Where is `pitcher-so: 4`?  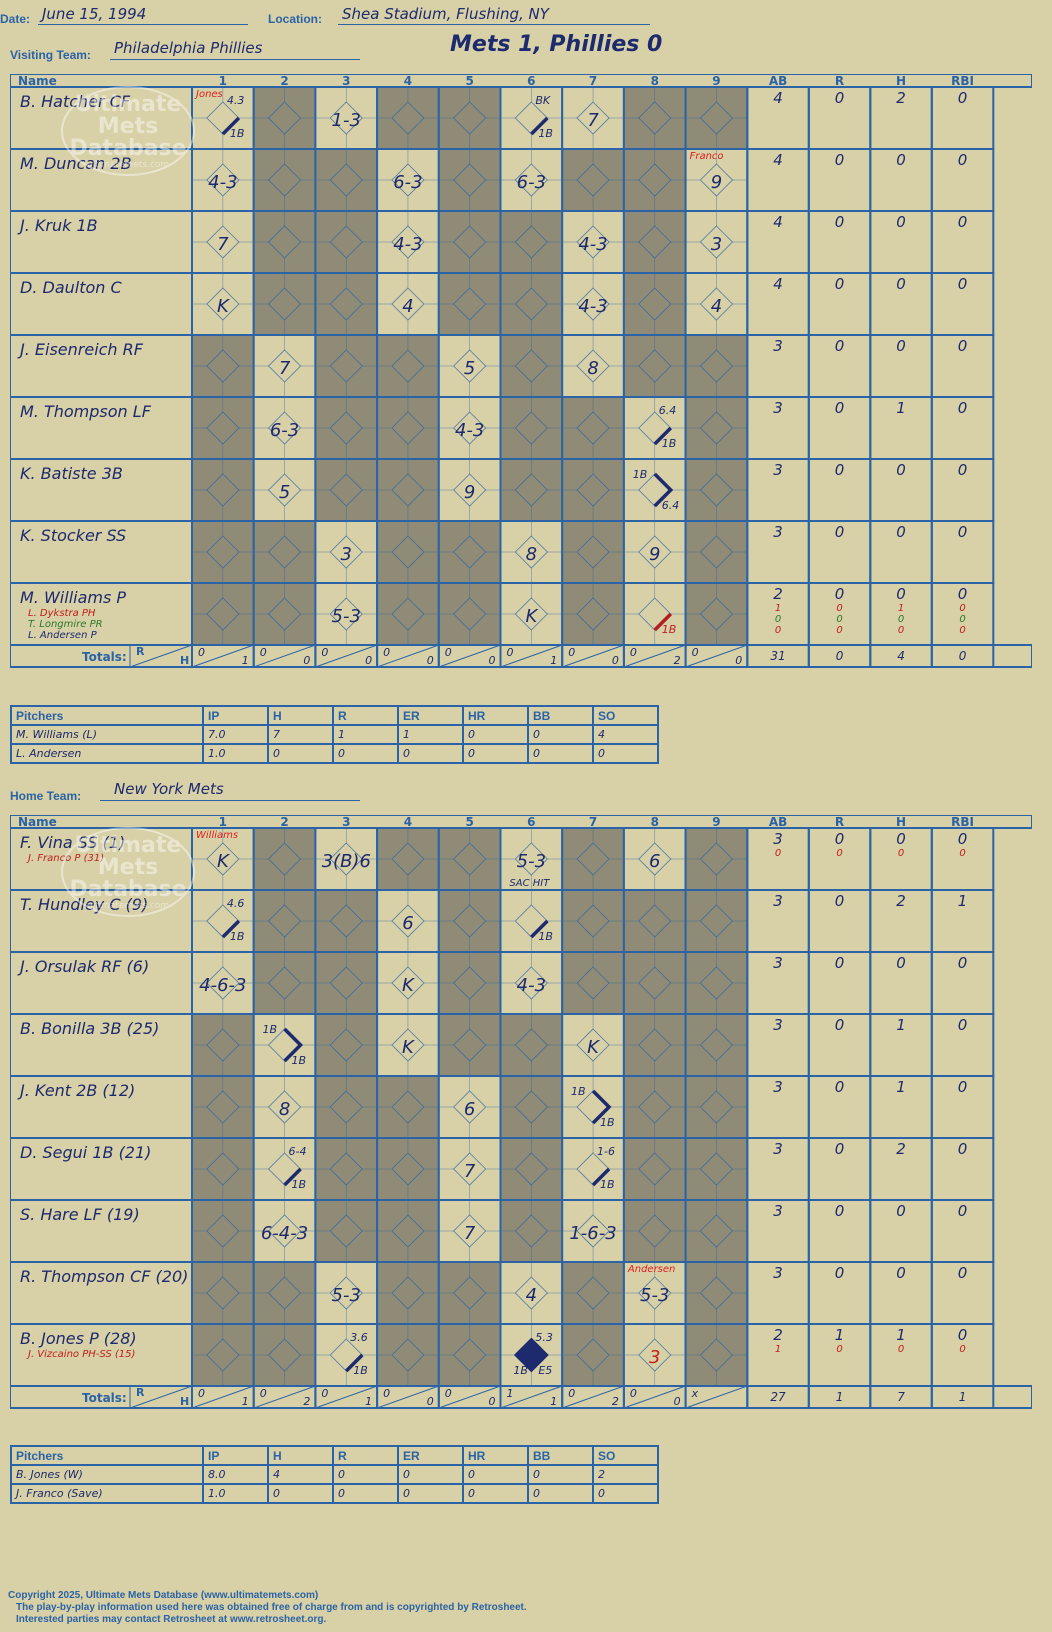
pitcher-so: 4 is located at coordinates (625, 734).